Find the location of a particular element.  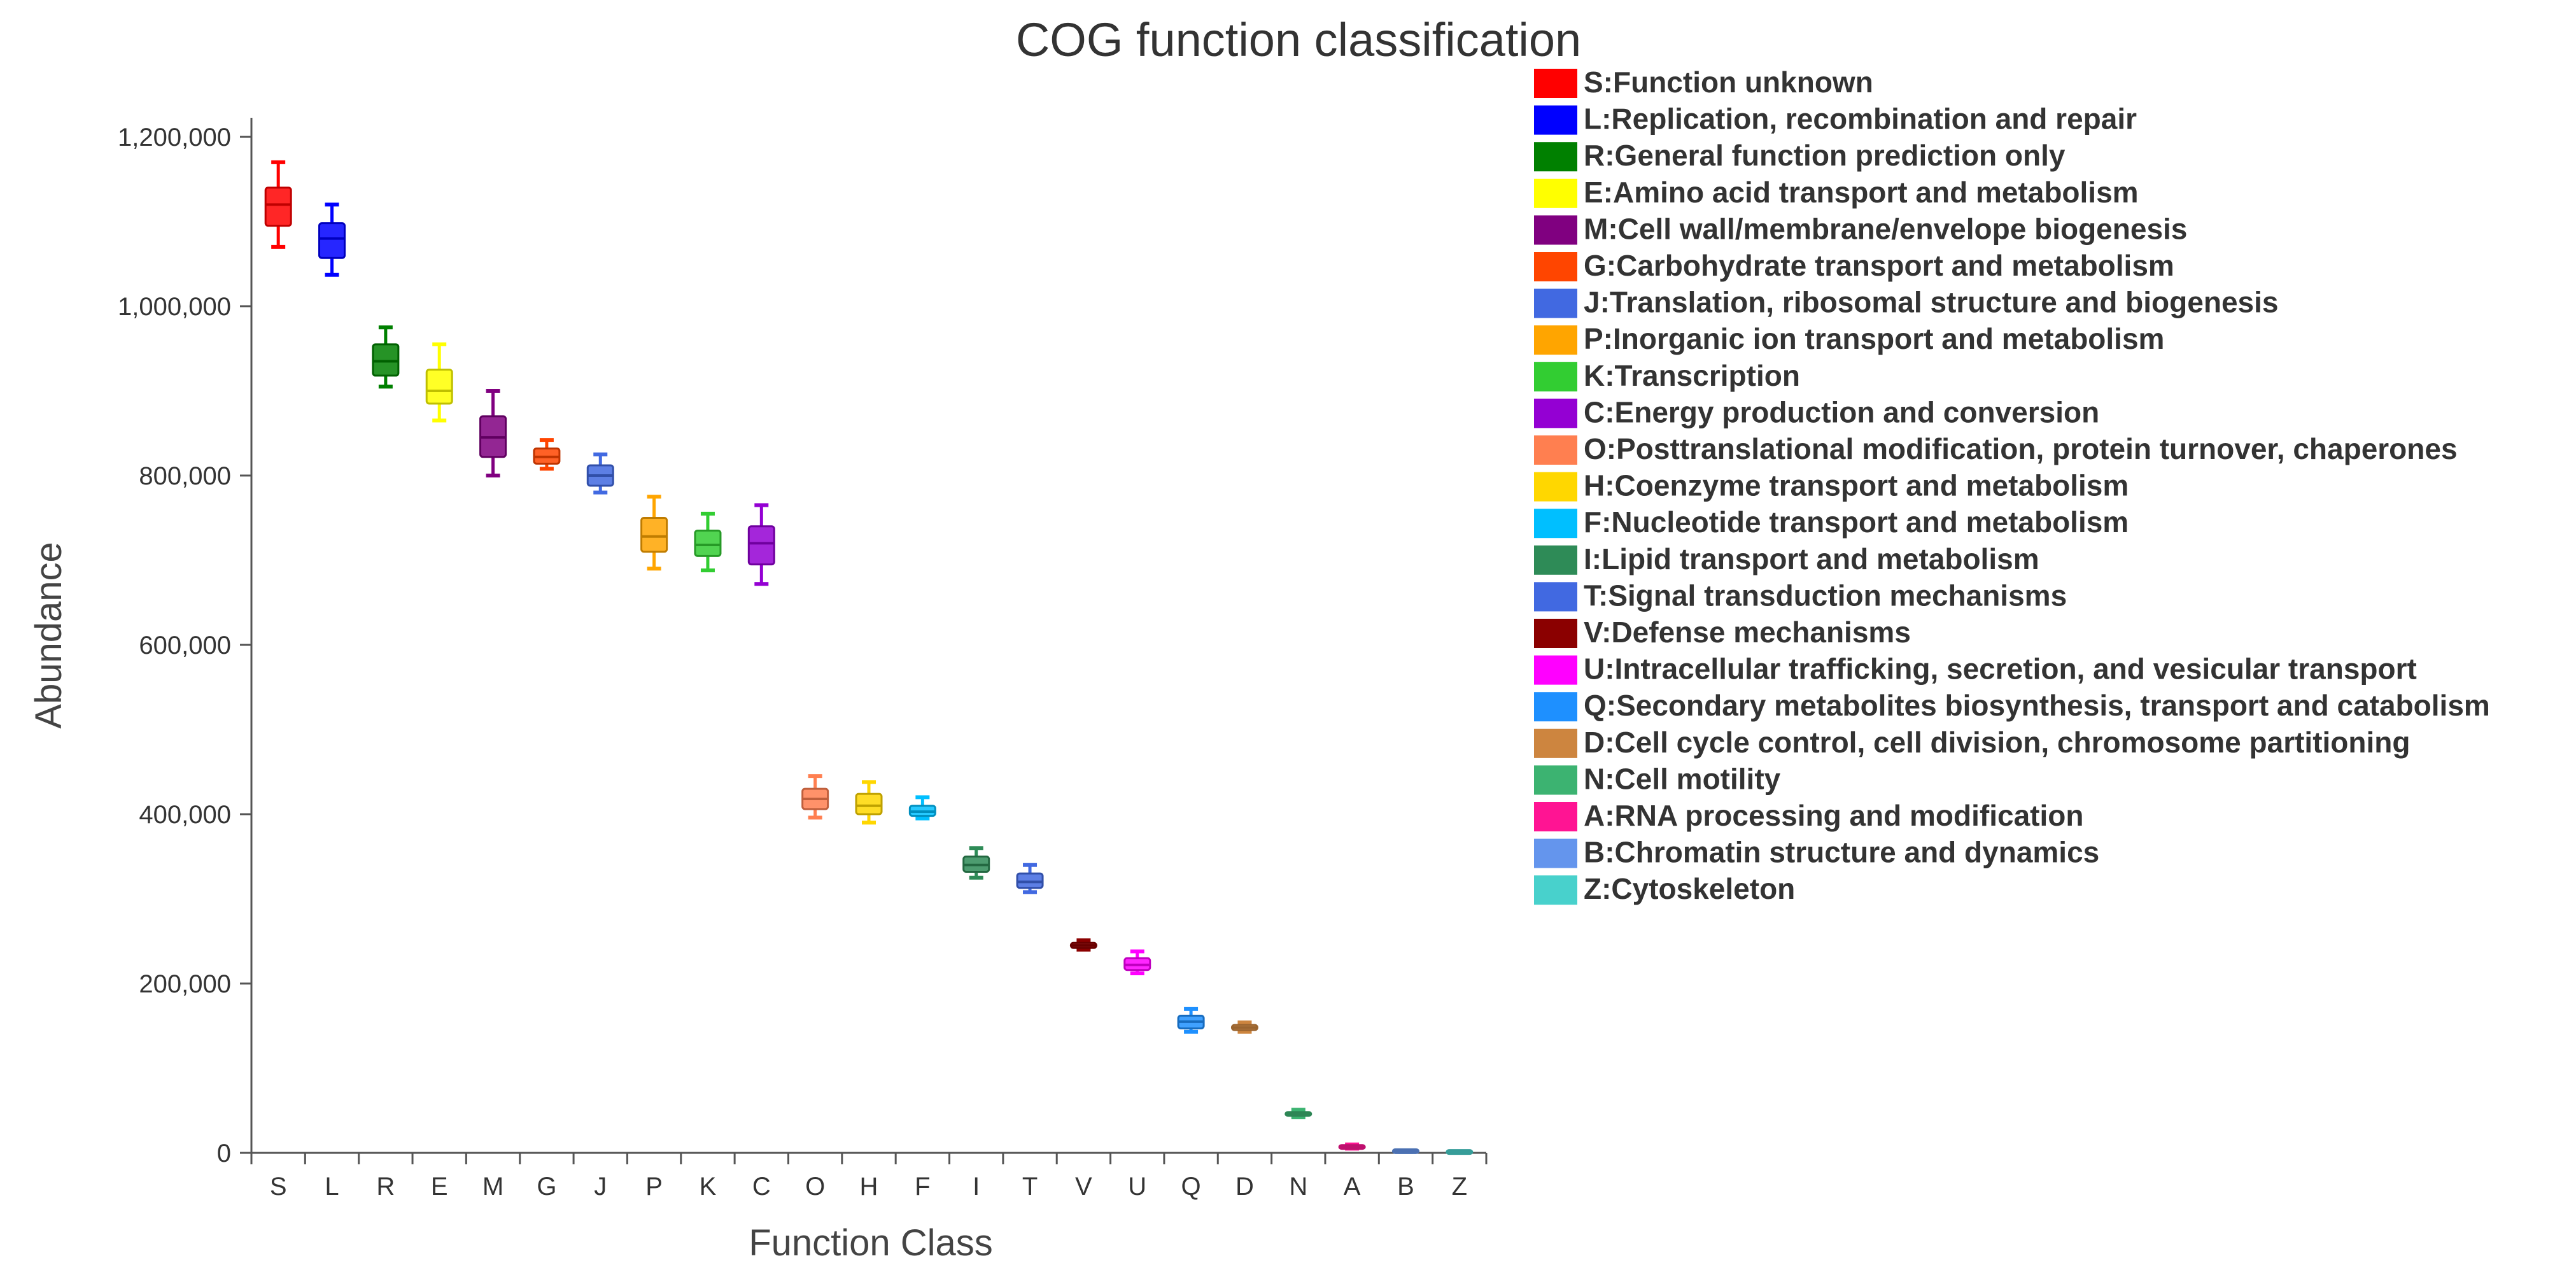

legend-label: E:Amino acid transport and metabolism is located at coordinates (1862, 192).